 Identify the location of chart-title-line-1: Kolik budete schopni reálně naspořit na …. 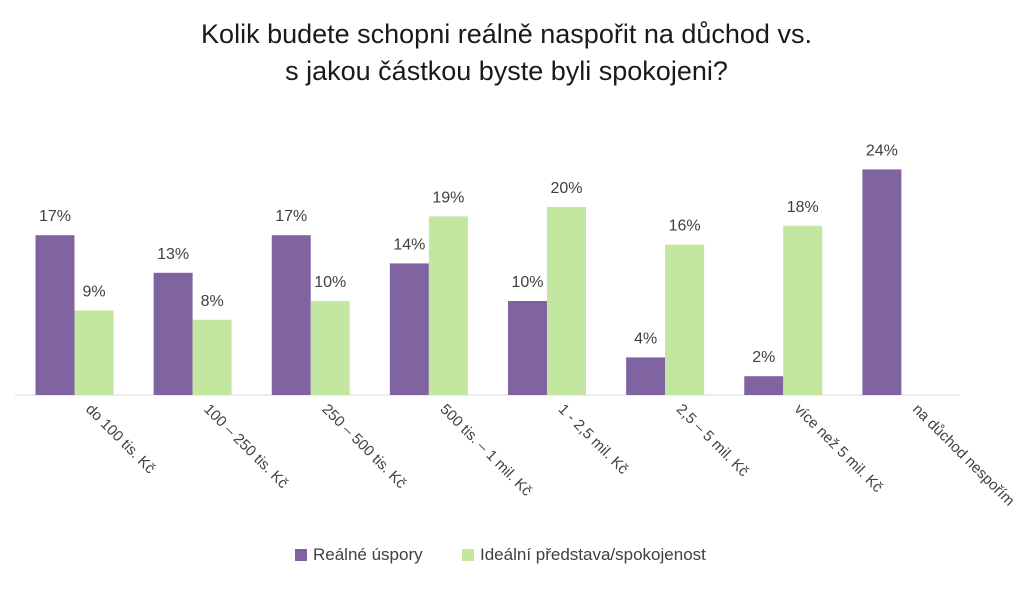
(506, 34).